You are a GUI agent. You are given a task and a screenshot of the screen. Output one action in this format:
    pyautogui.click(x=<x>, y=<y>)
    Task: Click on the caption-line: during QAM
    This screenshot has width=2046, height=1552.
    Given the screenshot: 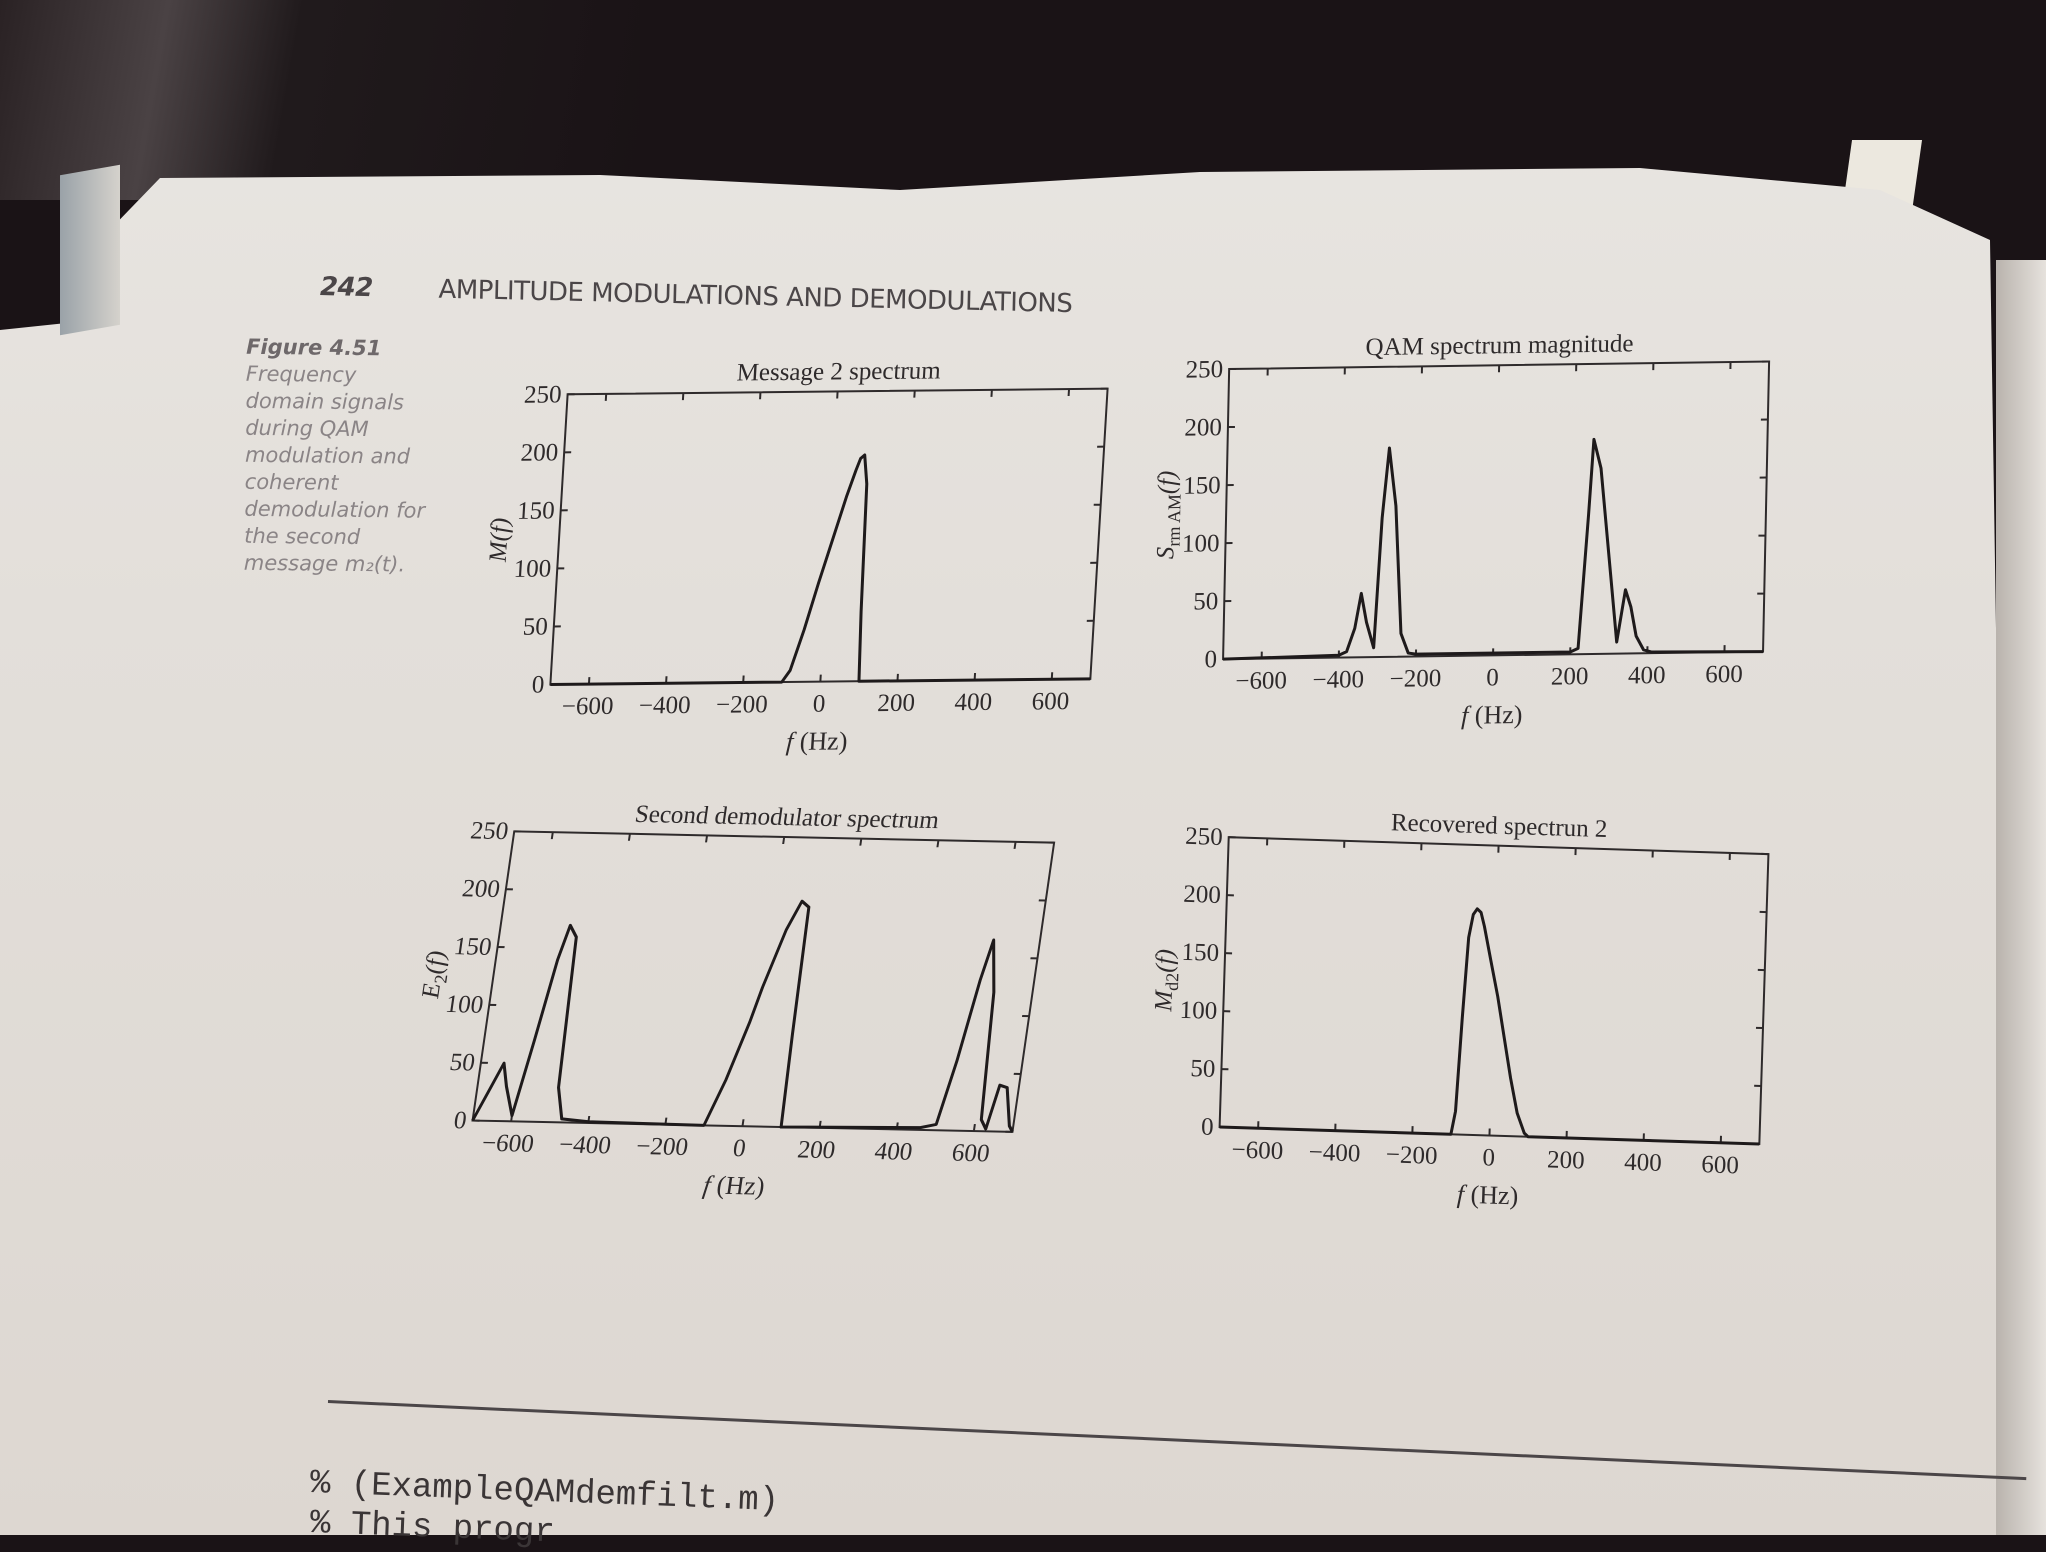 What is the action you would take?
    pyautogui.click(x=360, y=429)
    